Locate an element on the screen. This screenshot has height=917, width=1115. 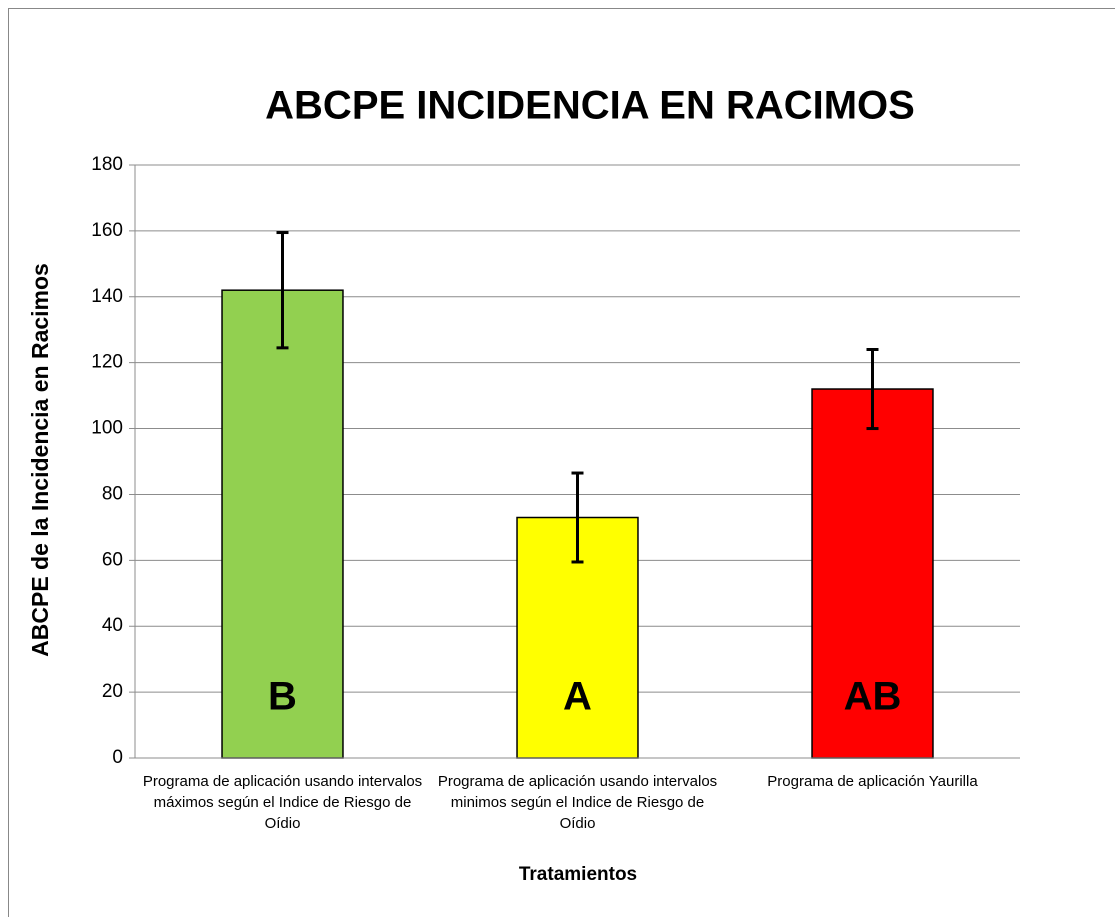
y-tick-label: 120 is located at coordinates (107, 362).